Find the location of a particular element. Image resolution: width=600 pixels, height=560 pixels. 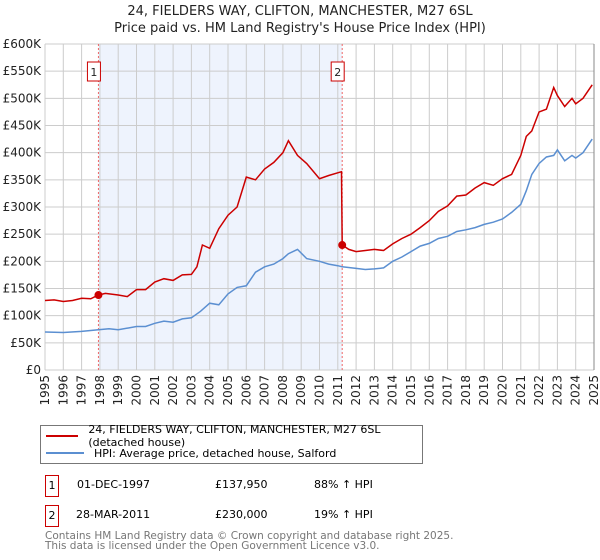

x-tick-label: 2022 is located at coordinates (539, 390).